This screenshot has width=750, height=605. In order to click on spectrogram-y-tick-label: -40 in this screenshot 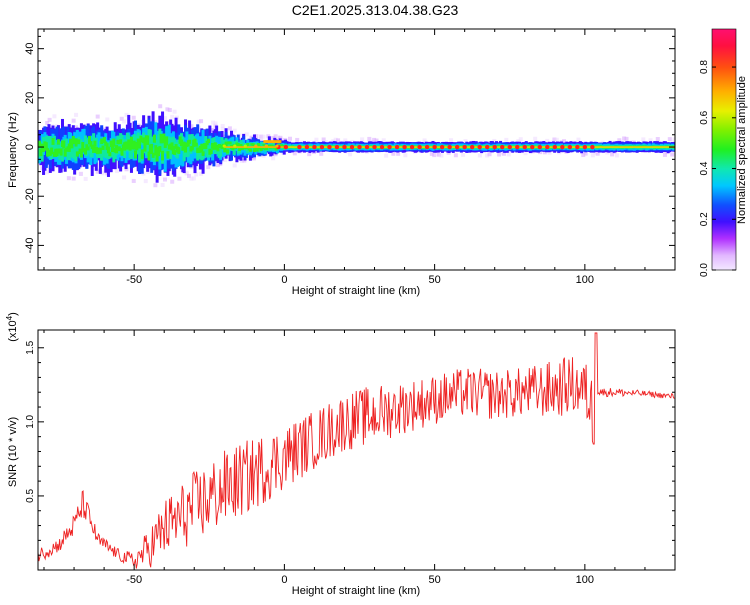, I will do `click(30, 245)`.